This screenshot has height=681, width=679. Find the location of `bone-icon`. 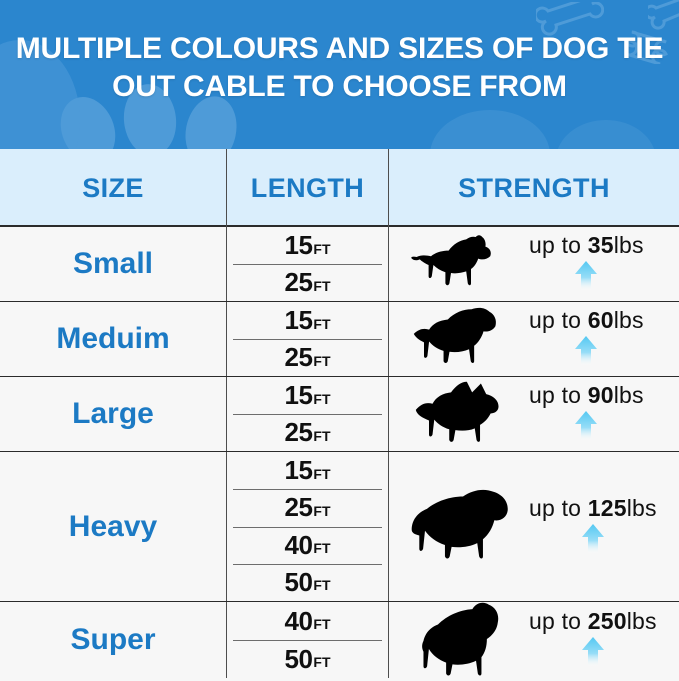

bone-icon is located at coordinates (663, 15).